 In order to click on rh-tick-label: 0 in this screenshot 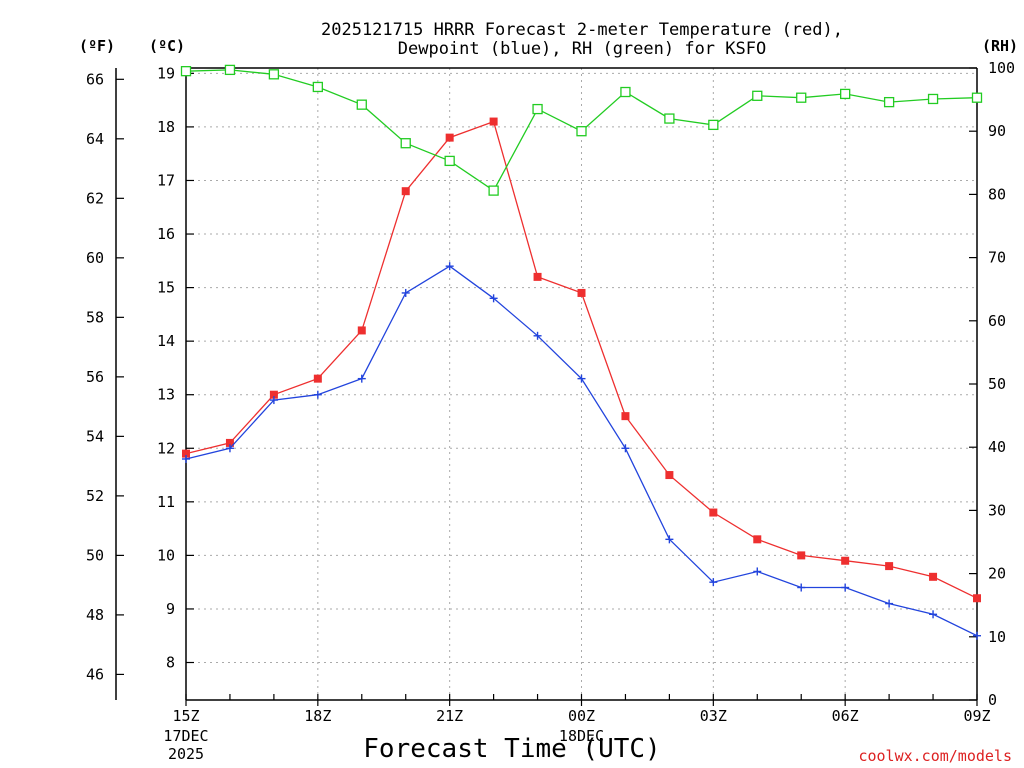, I will do `click(992, 700)`.